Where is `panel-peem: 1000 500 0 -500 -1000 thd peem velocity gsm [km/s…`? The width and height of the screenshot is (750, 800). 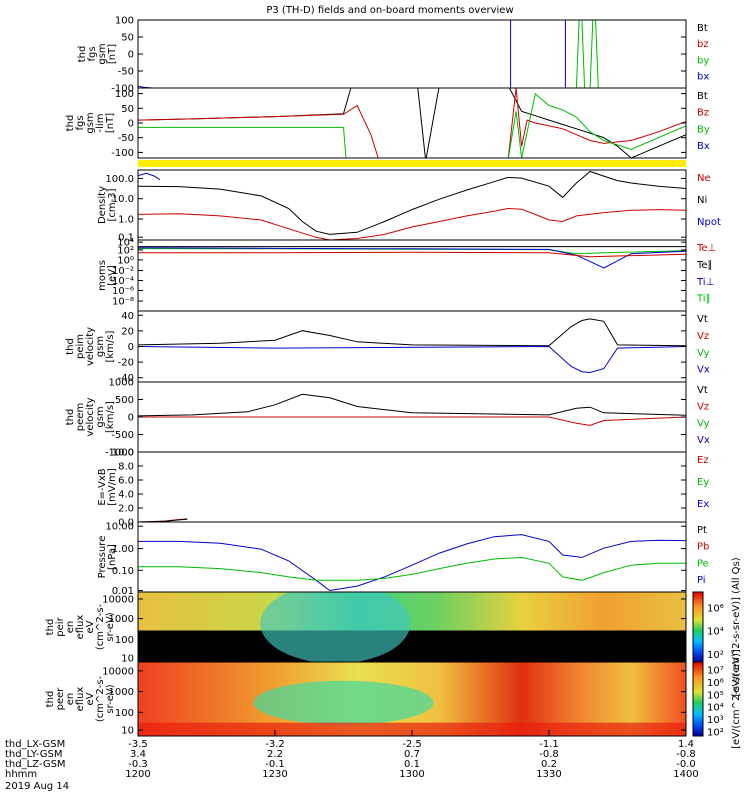 panel-peem: 1000 500 0 -500 -1000 thd peem velocity gsm [km/s… is located at coordinates (387, 418).